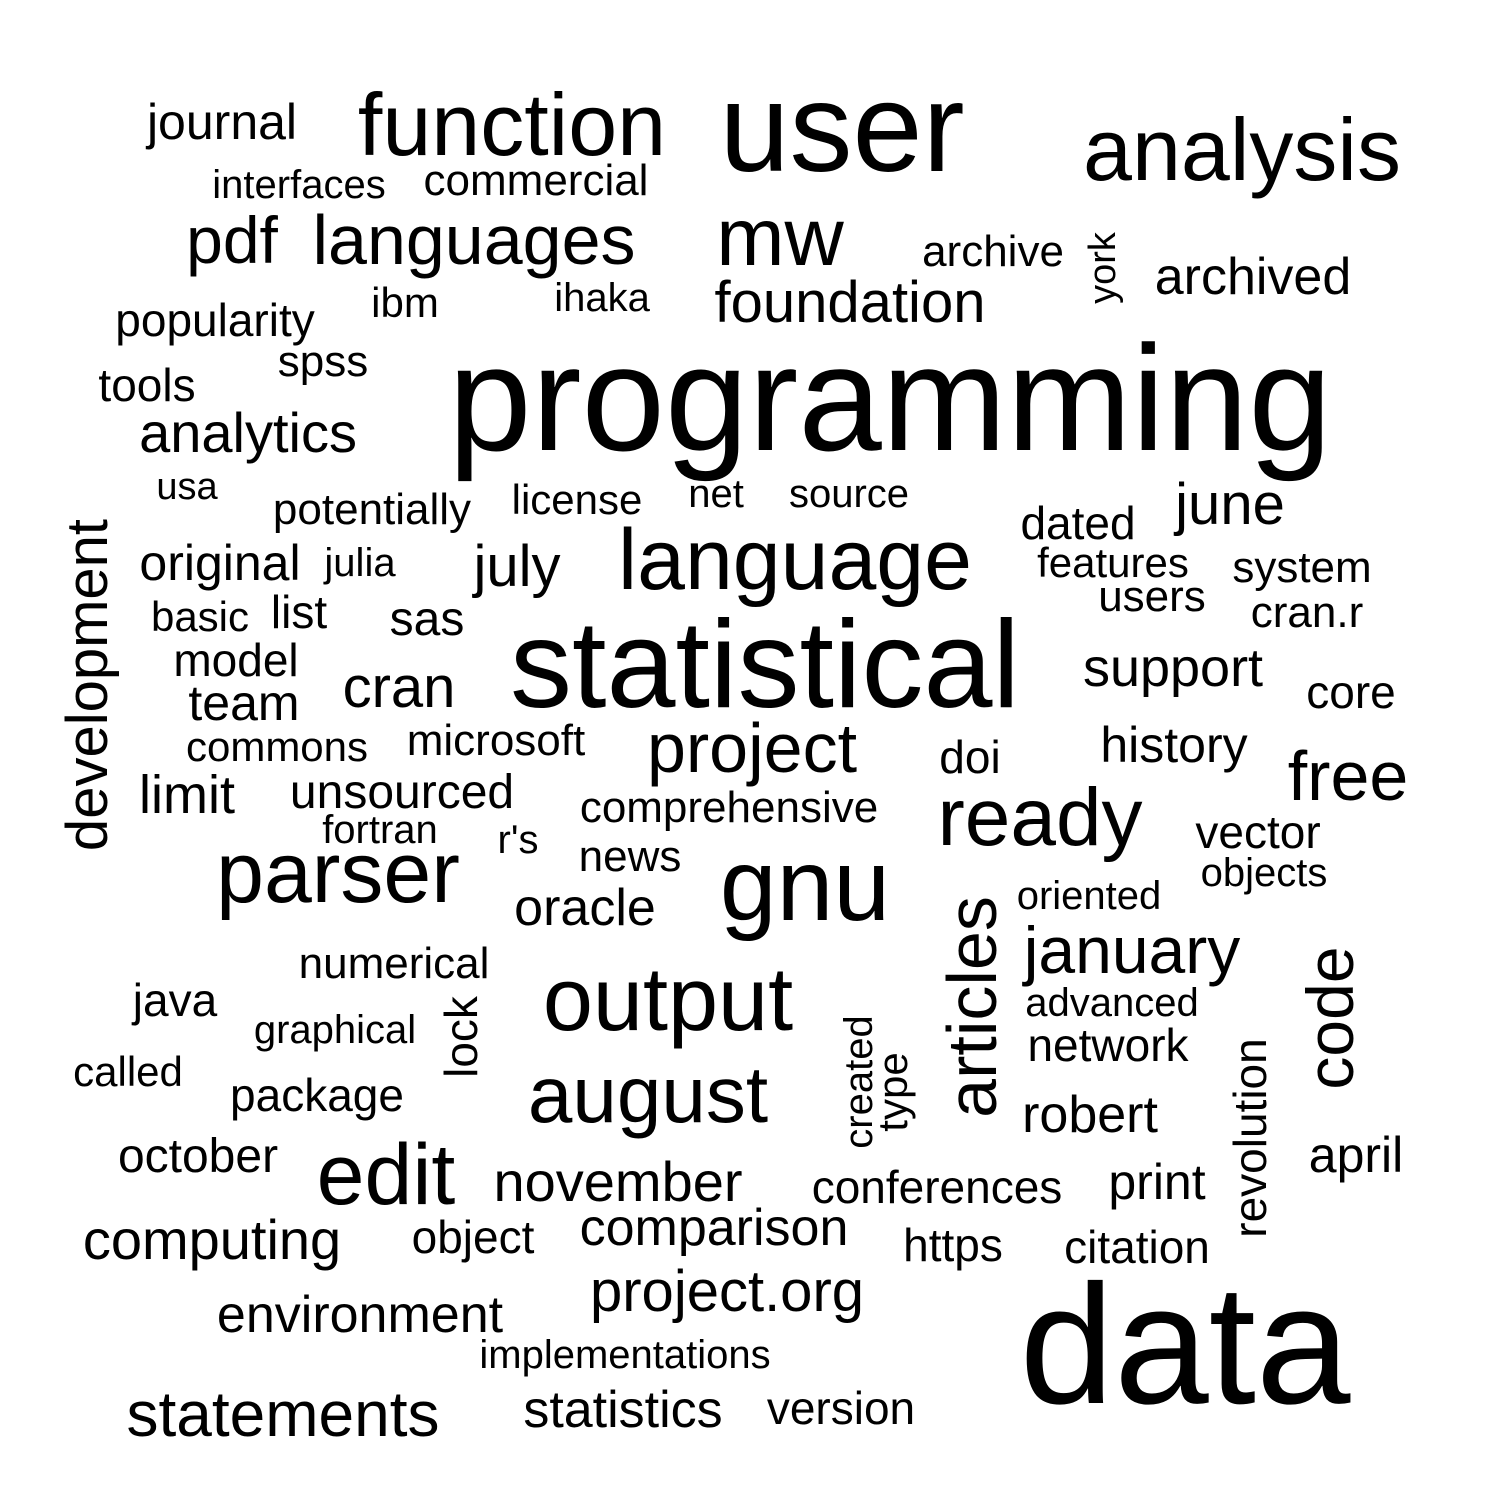 The height and width of the screenshot is (1500, 1500). What do you see at coordinates (1185, 1345) in the screenshot?
I see `word-data: data` at bounding box center [1185, 1345].